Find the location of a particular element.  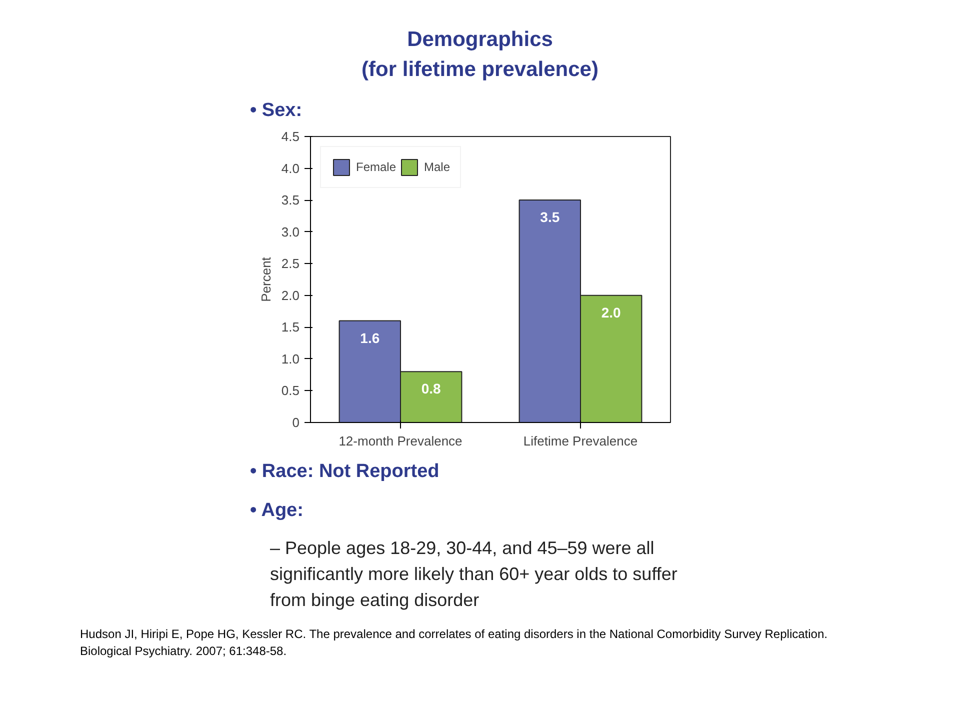

chart-title: Demographics (for lifetime prevalence) is located at coordinates (480, 55).